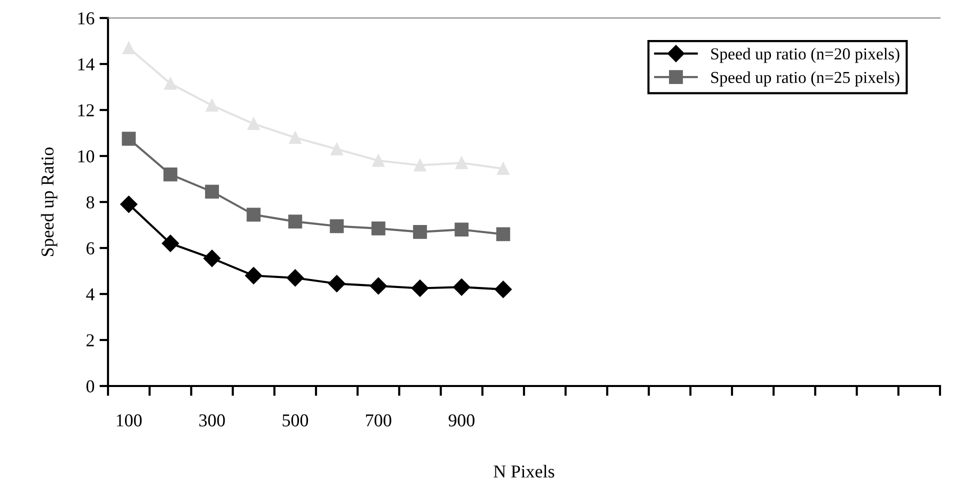 Image resolution: width=971 pixels, height=501 pixels. What do you see at coordinates (379, 420) in the screenshot?
I see `x-tick-label: 700` at bounding box center [379, 420].